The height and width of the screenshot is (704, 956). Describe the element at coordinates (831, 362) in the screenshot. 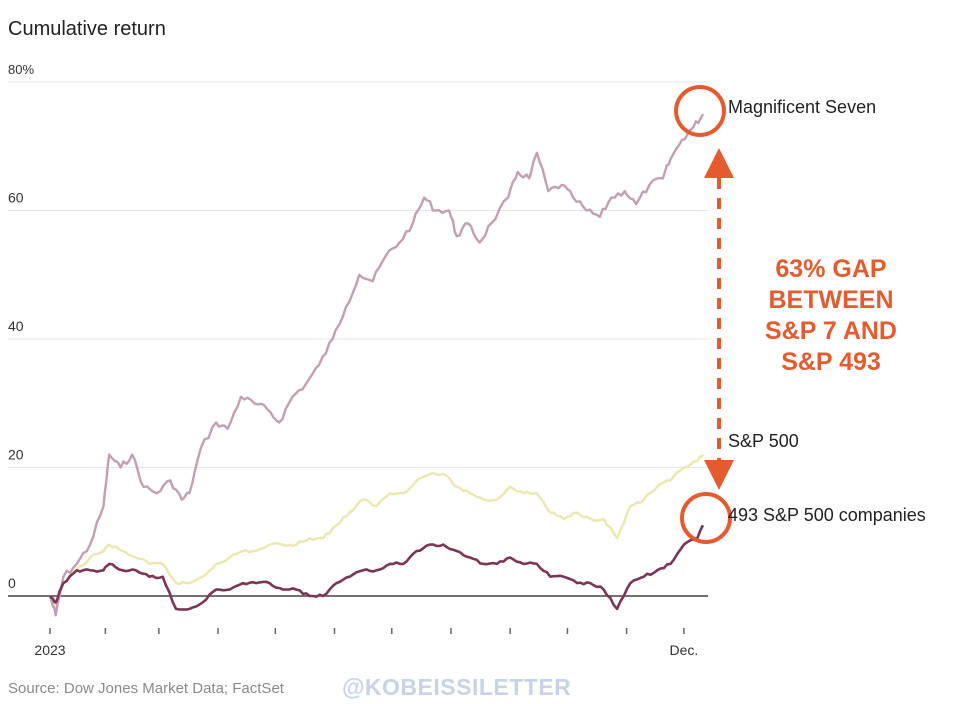

I see `gap-annotation-line: S&P 493` at that location.